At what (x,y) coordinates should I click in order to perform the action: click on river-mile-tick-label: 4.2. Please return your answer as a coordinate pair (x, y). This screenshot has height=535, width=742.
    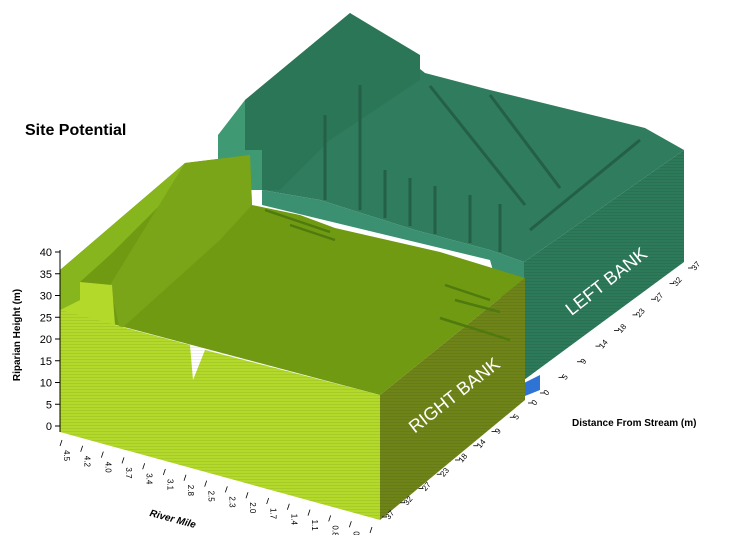
    Looking at the image, I should click on (87, 462).